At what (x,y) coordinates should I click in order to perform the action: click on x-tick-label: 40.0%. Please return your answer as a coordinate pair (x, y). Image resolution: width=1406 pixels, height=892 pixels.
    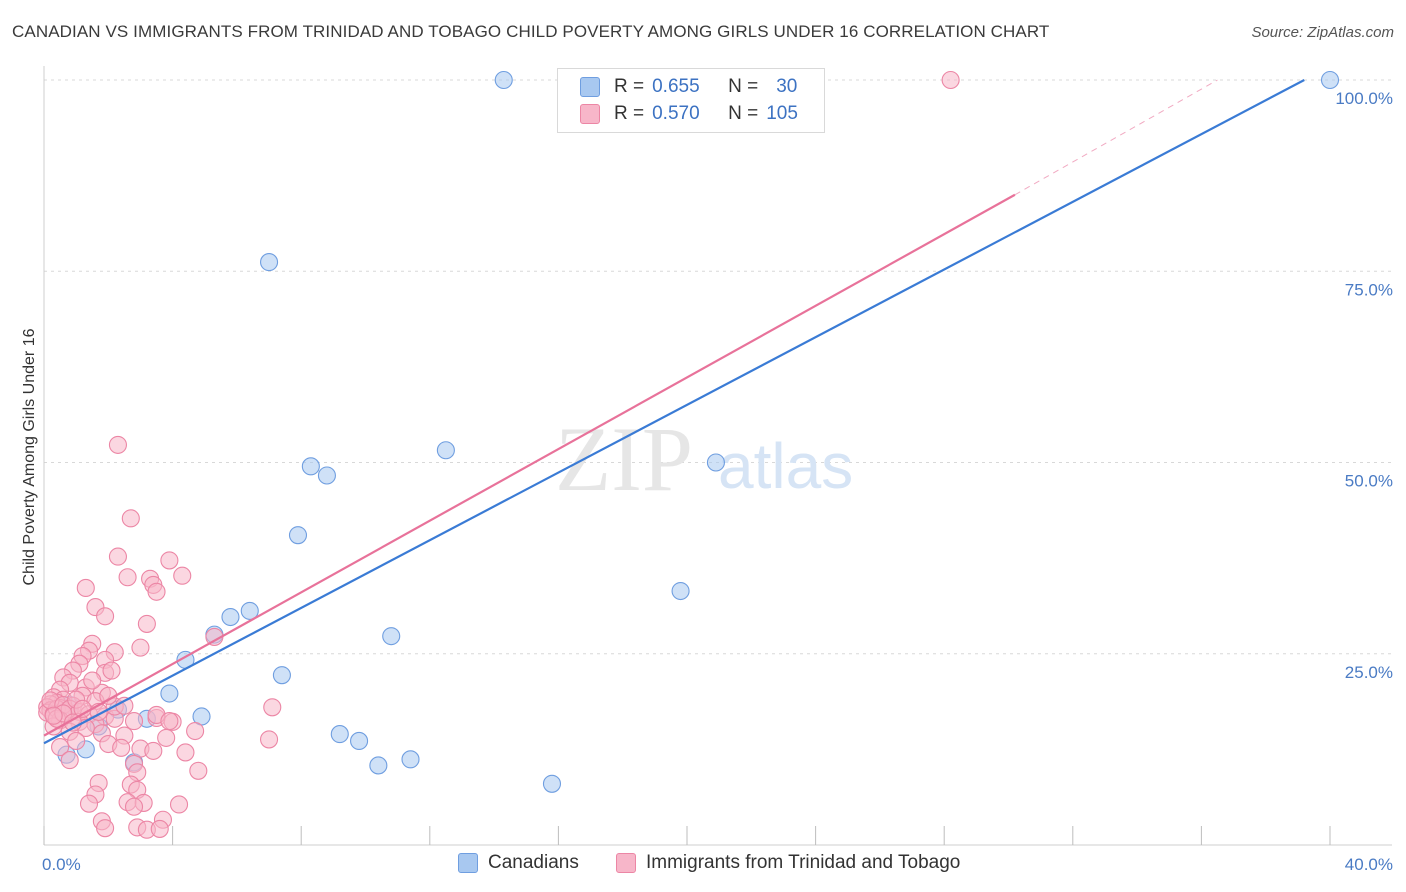
    Looking at the image, I should click on (1369, 864).